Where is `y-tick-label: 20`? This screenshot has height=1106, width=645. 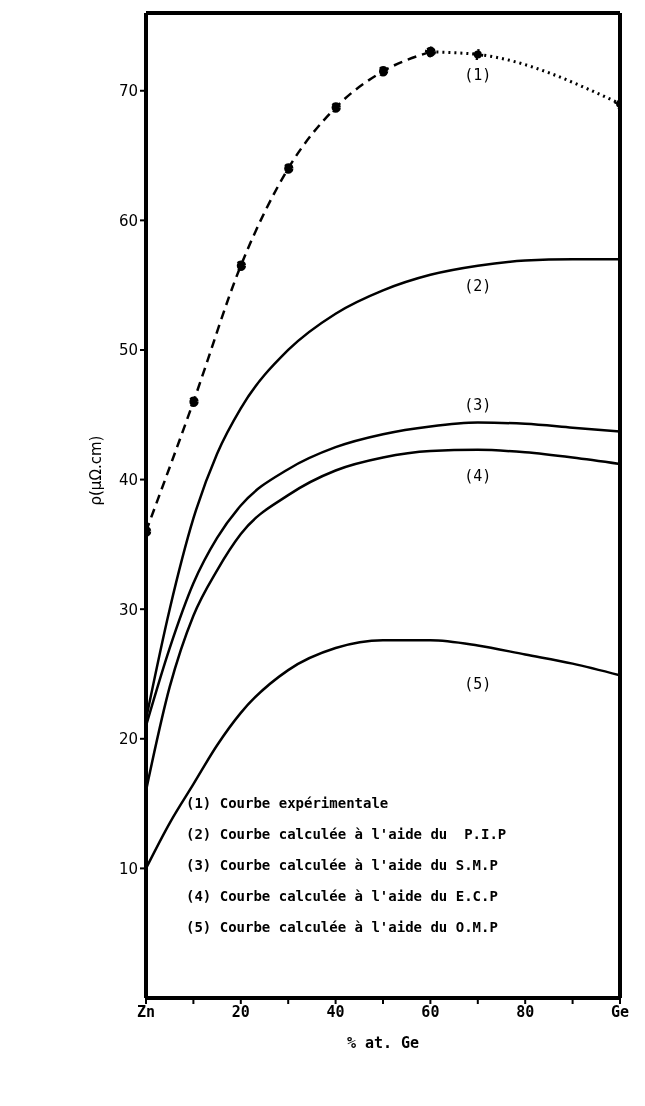 y-tick-label: 20 is located at coordinates (128, 739).